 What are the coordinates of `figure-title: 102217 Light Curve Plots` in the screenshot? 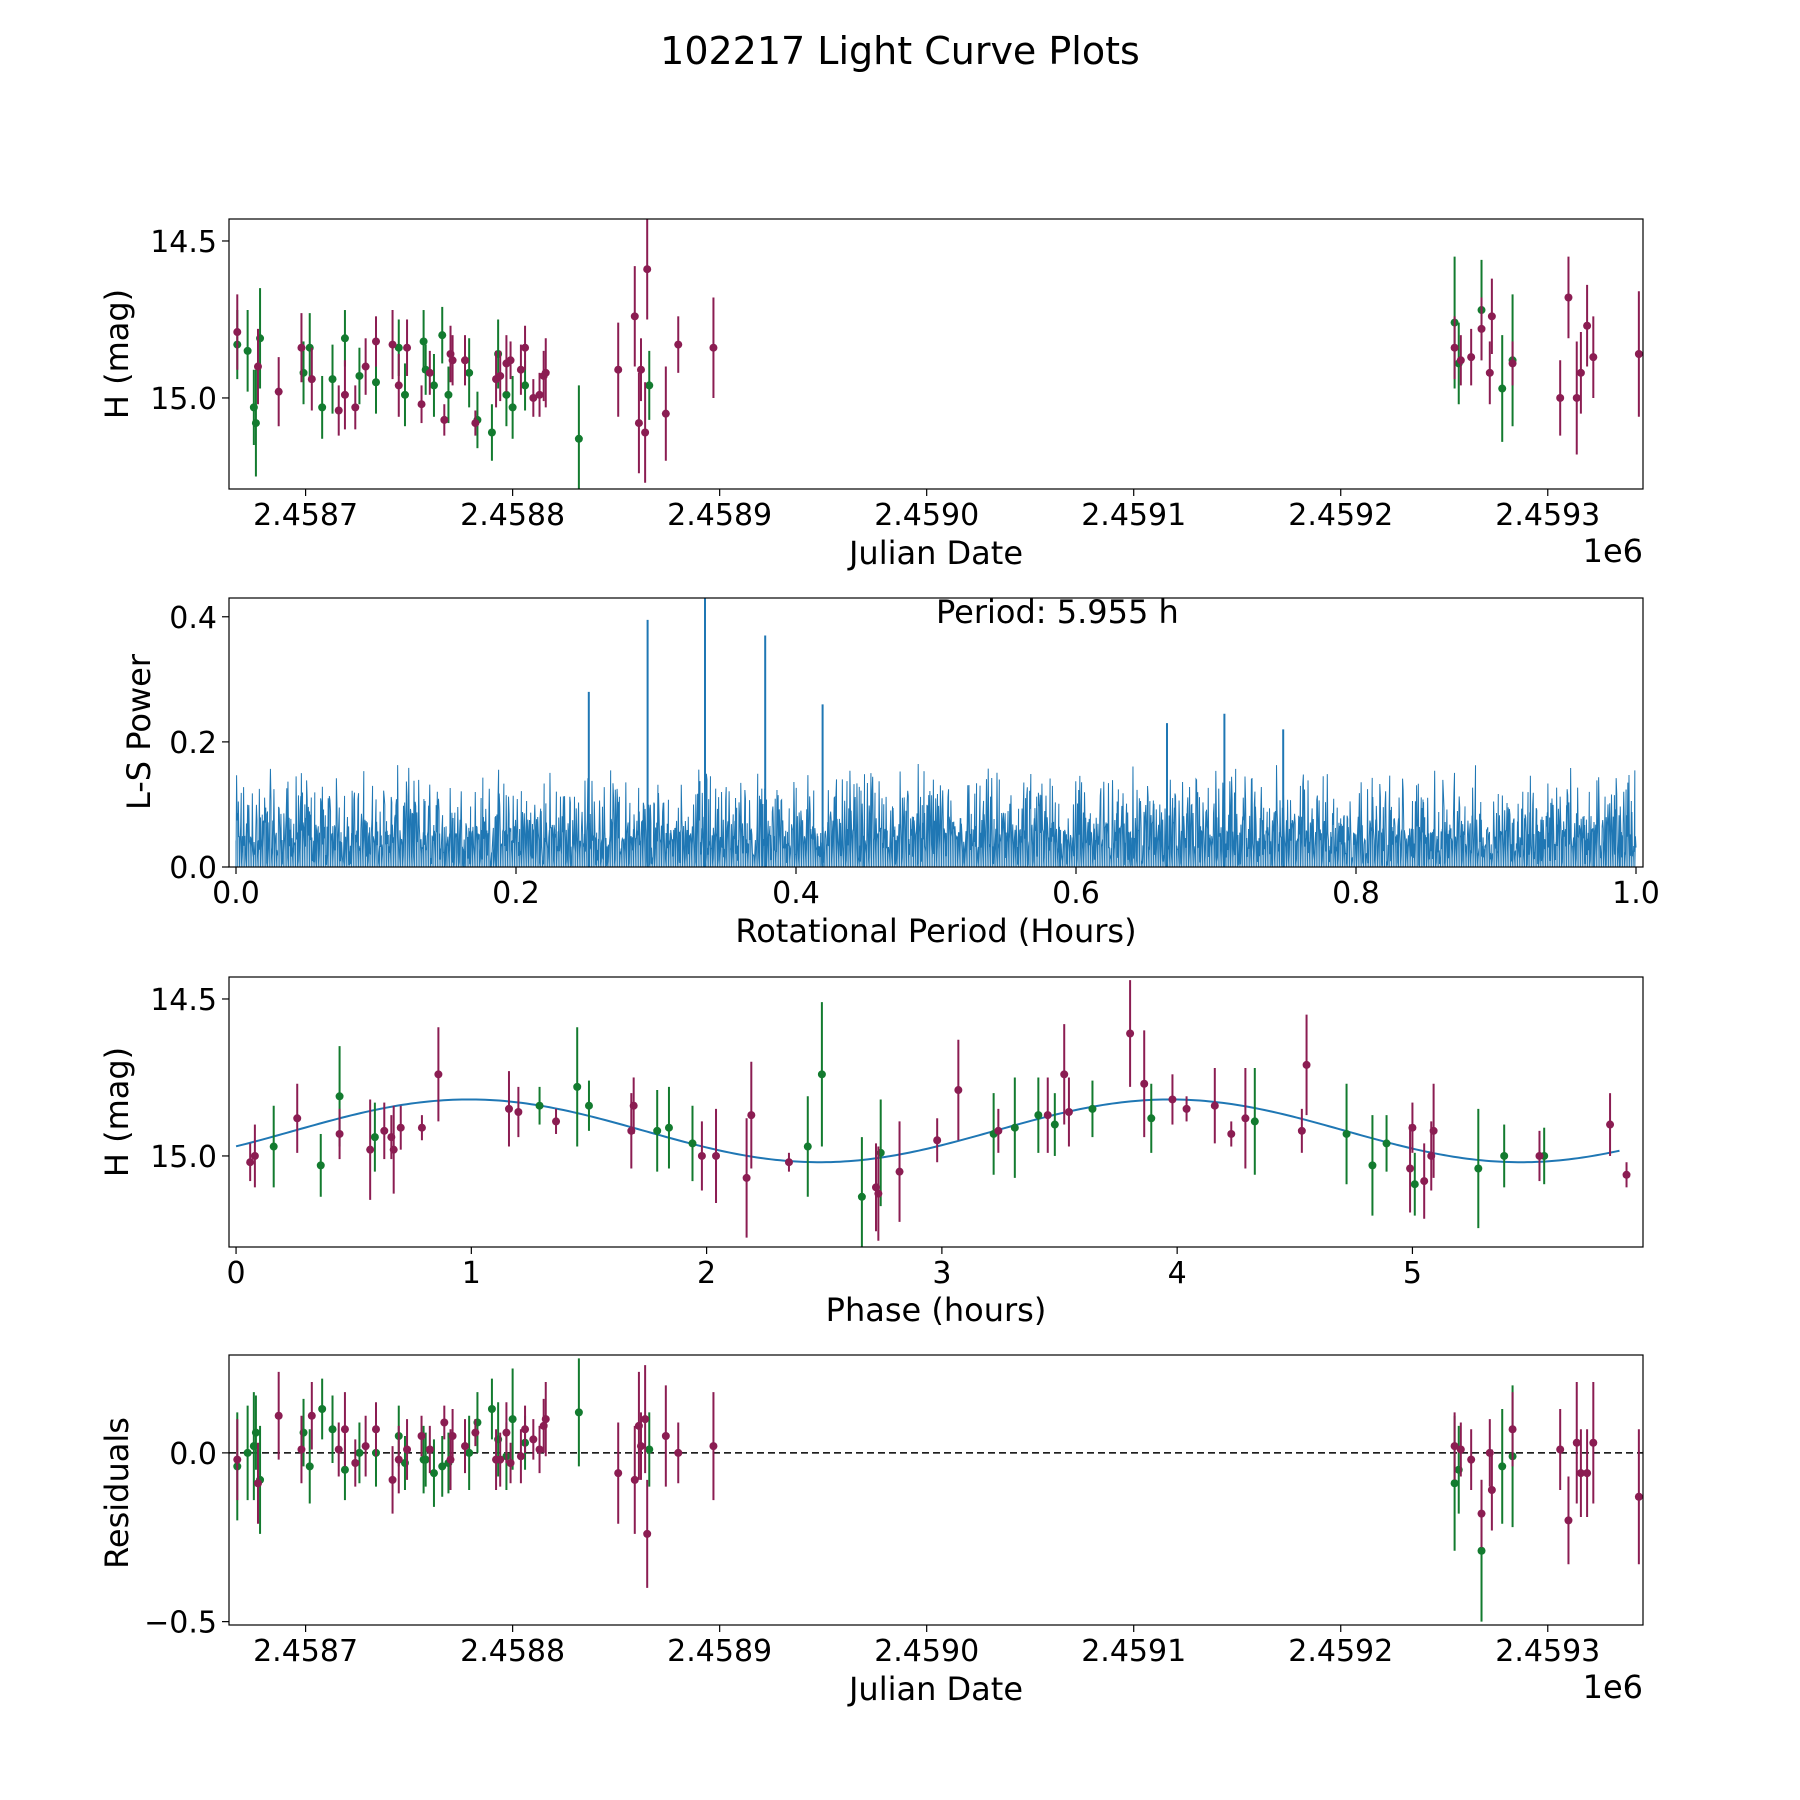 It's located at (900, 51).